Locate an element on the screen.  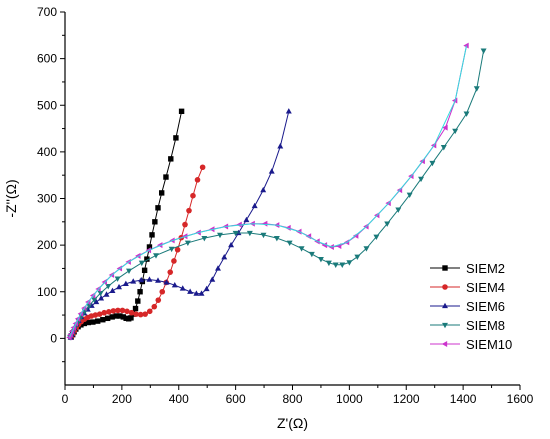
x-axis-label: Z'(Ω) is located at coordinates (292, 423).